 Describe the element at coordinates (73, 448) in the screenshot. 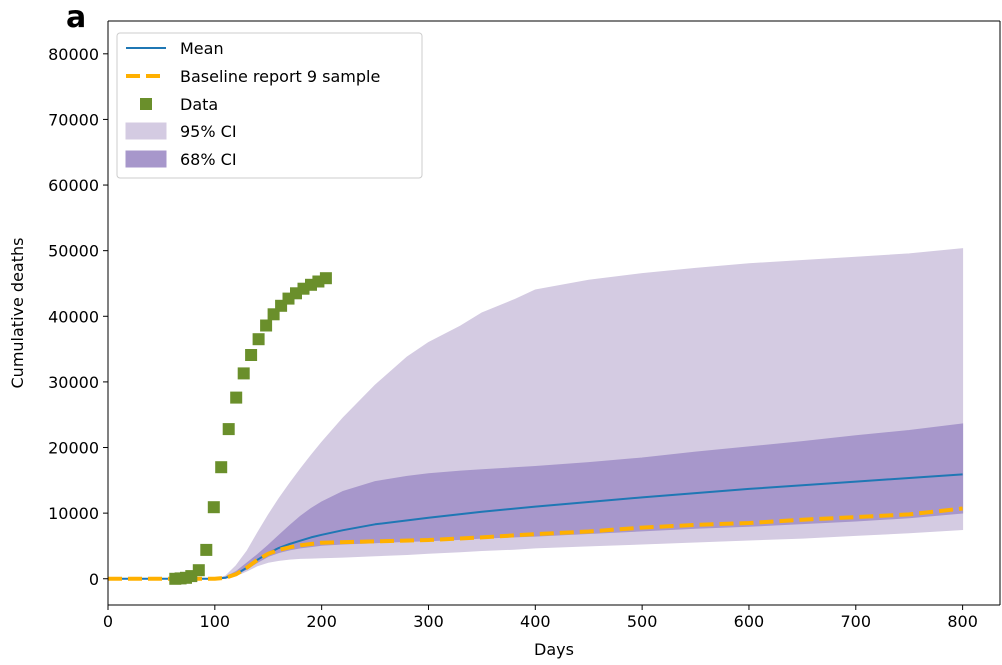

I see `y-tick-label: 20000` at that location.